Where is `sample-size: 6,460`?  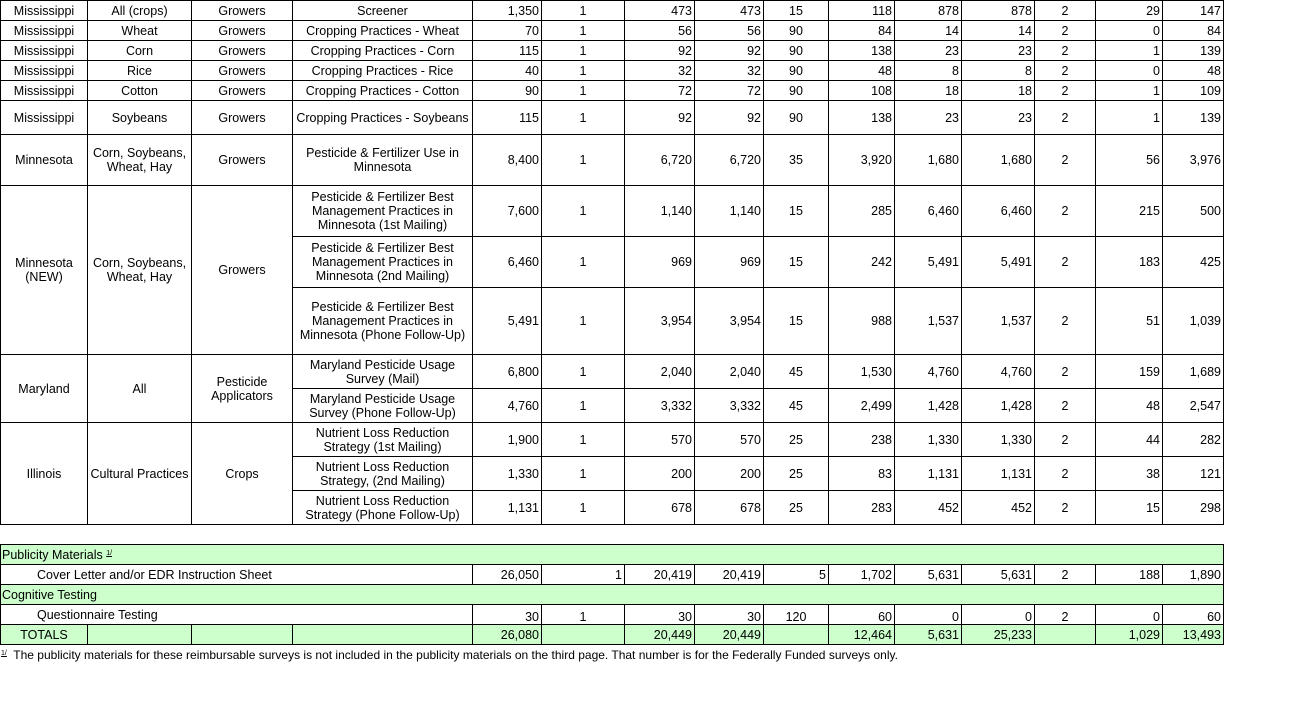 sample-size: 6,460 is located at coordinates (507, 262).